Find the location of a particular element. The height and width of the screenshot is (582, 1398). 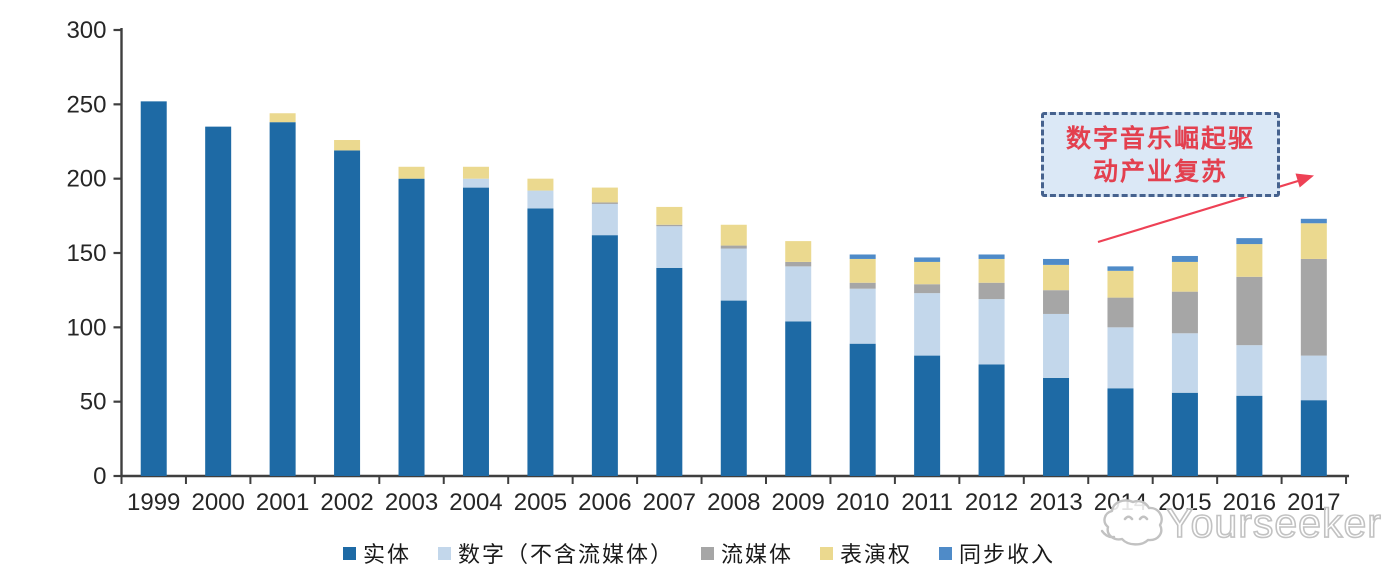

yourseeker-logo-icon is located at coordinates (1131, 522).